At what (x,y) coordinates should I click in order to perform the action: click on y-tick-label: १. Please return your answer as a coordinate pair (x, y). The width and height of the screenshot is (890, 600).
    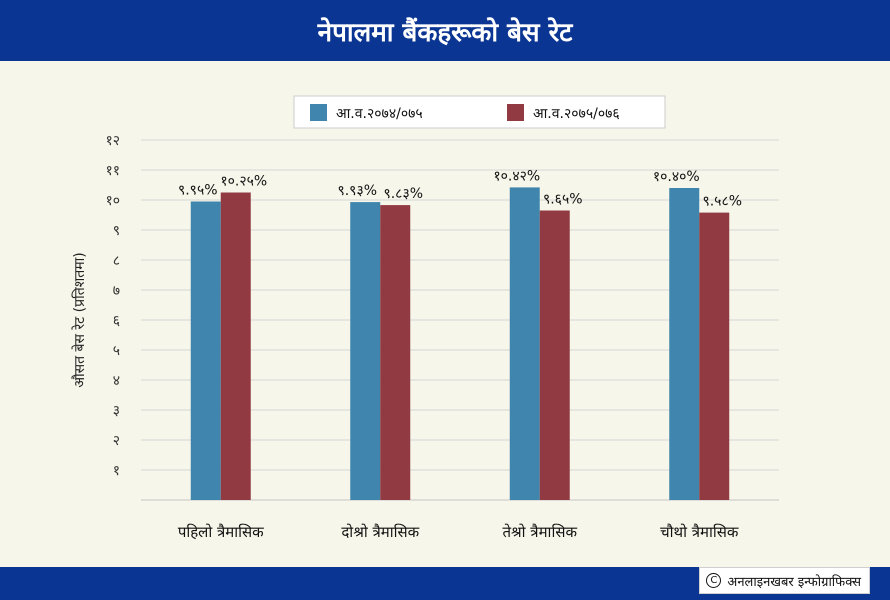
    Looking at the image, I should click on (116, 471).